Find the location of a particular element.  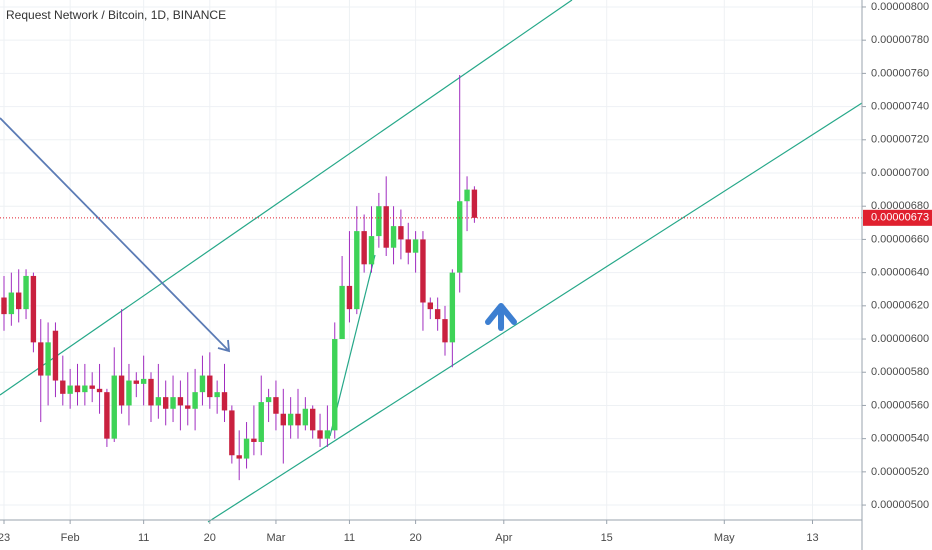

y-tick-label: 0.00000600 is located at coordinates (900, 339).